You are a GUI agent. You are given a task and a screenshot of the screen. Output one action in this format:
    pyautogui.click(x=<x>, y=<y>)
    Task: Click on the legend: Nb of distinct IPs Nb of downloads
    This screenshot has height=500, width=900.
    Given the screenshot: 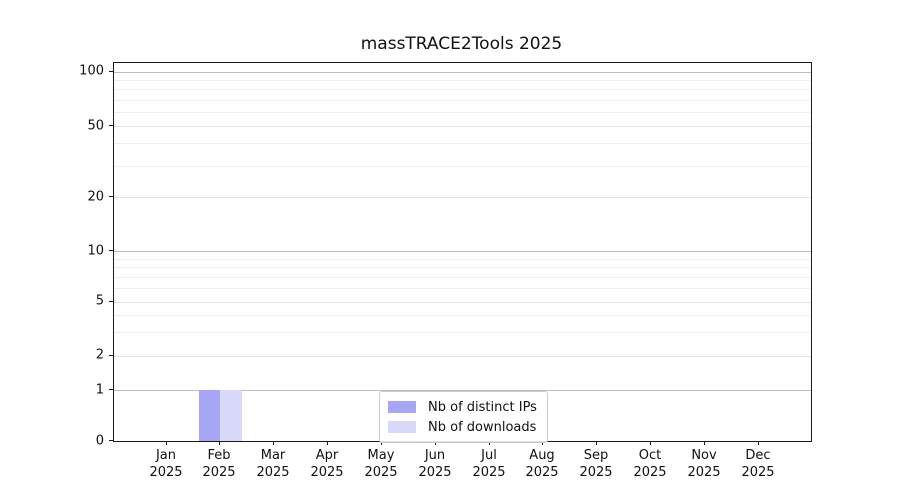 What is the action you would take?
    pyautogui.click(x=463, y=417)
    